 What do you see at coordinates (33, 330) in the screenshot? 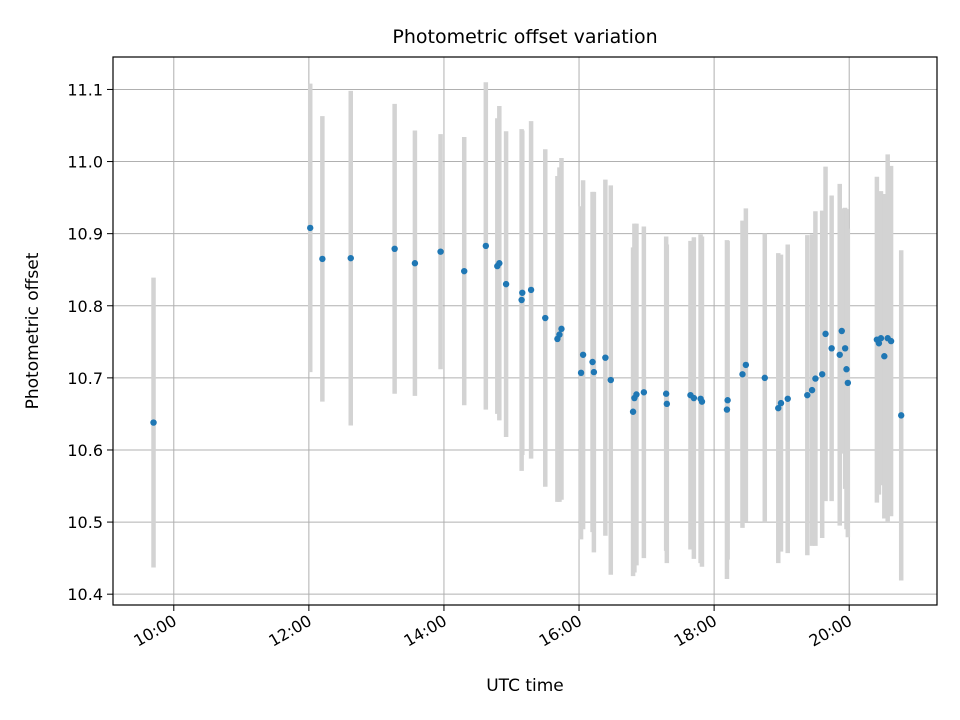
I see `y-axis-label: Photometric offset` at bounding box center [33, 330].